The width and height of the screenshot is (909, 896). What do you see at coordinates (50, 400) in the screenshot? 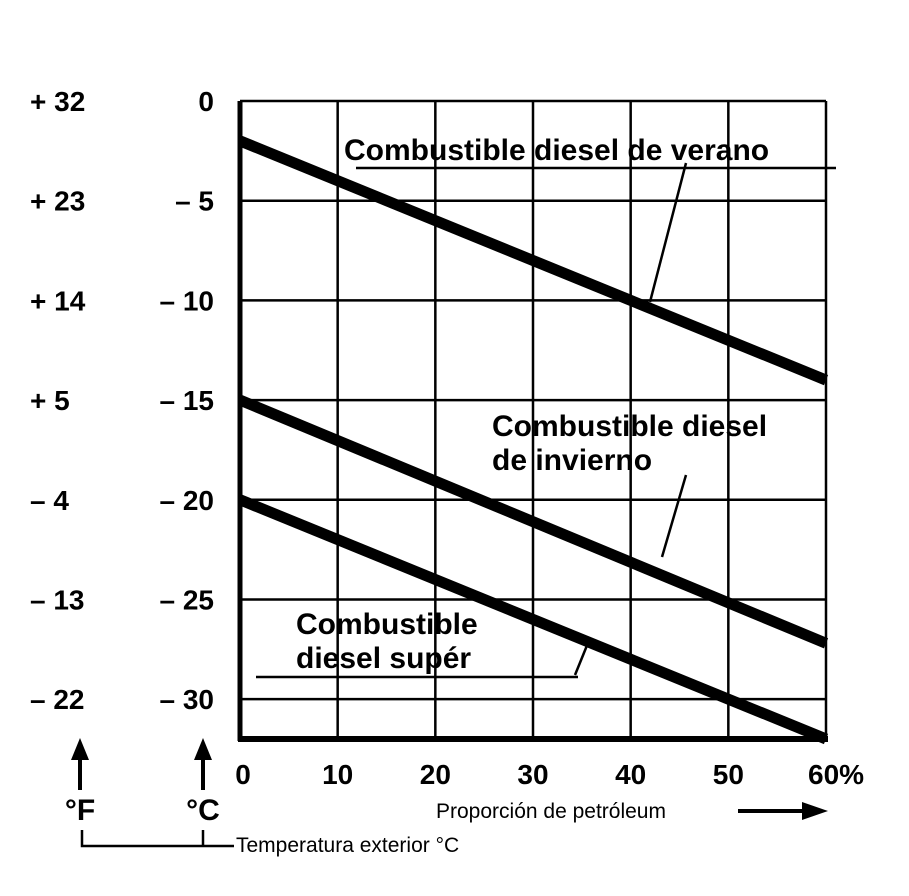
I see `y-tick-label-fahrenheit: + 5` at bounding box center [50, 400].